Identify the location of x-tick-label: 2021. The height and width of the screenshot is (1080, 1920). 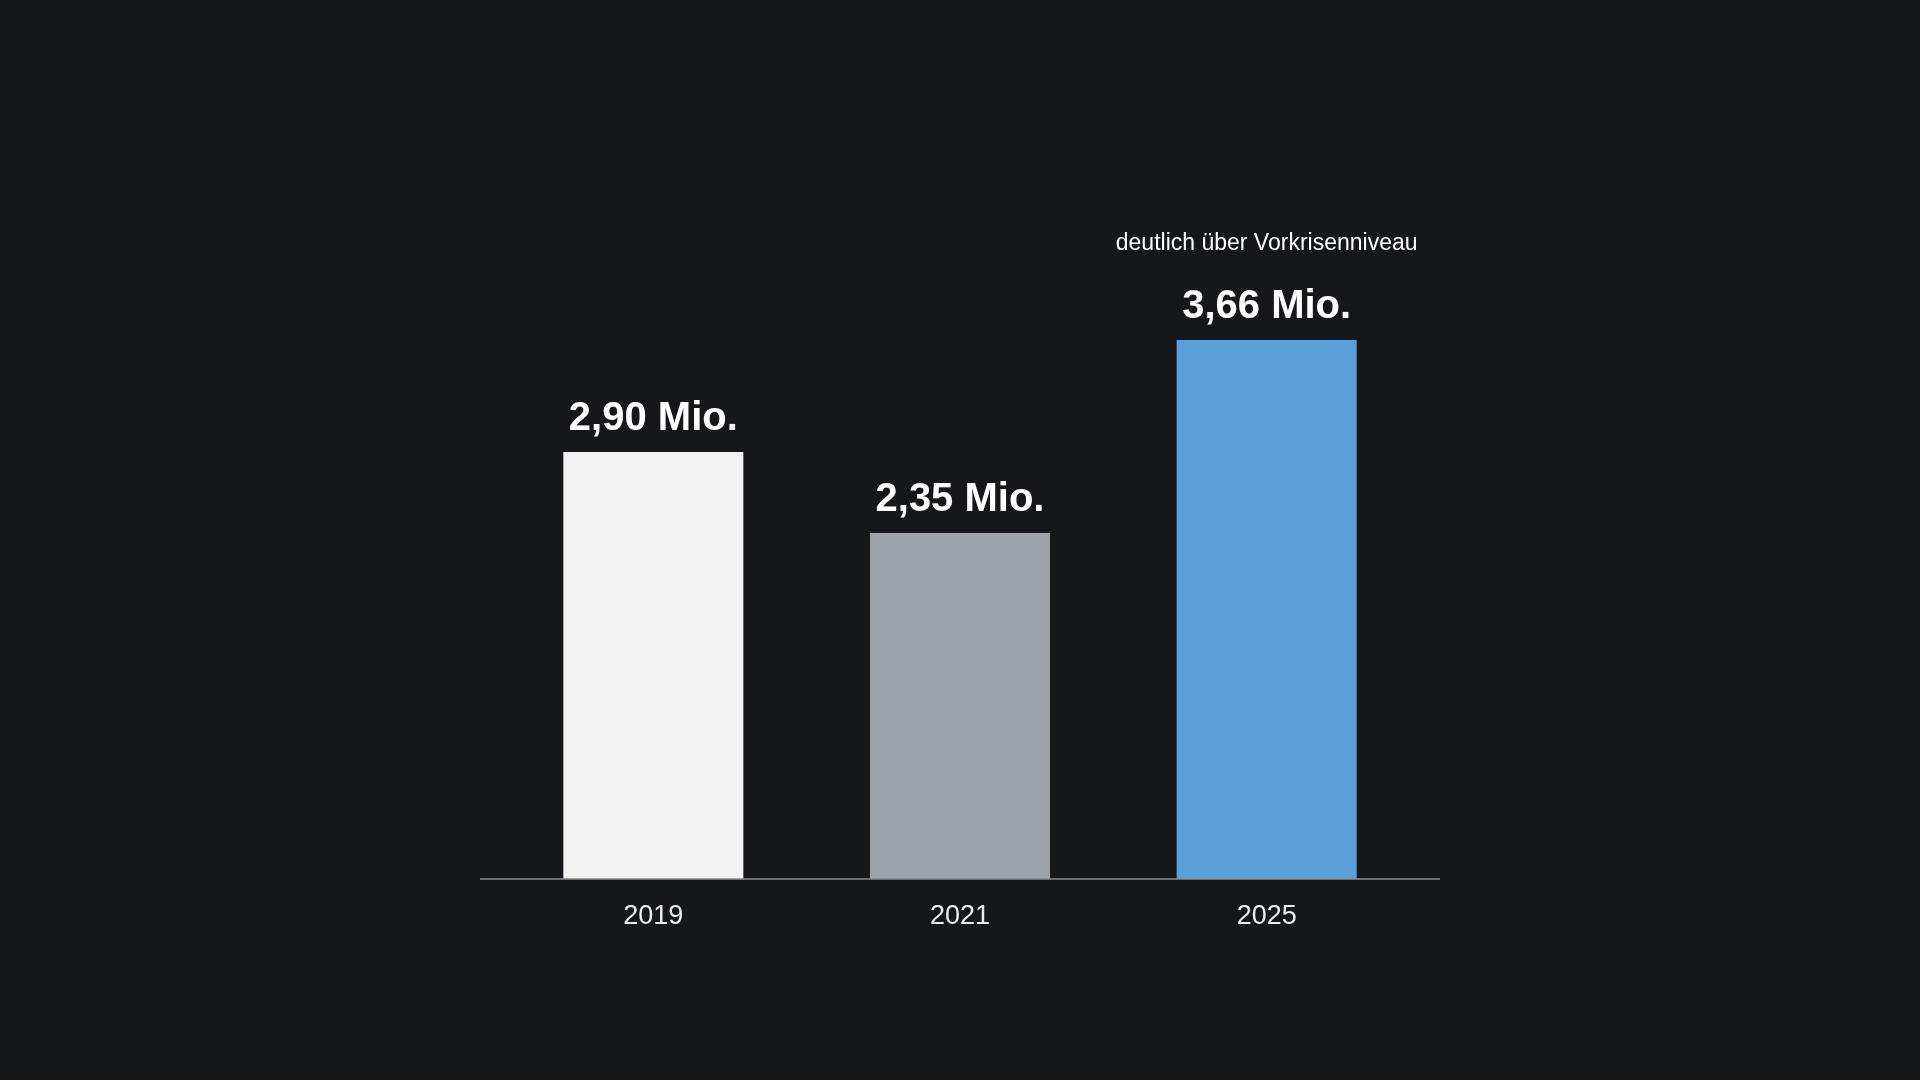
(960, 915).